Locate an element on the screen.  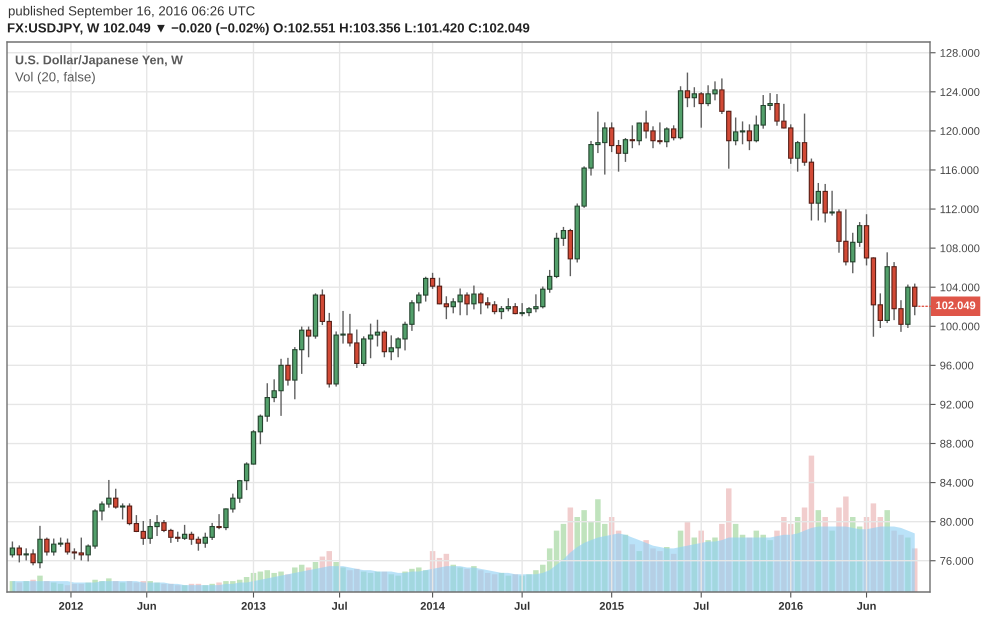
y-tick-label: 96.000 is located at coordinates (957, 366).